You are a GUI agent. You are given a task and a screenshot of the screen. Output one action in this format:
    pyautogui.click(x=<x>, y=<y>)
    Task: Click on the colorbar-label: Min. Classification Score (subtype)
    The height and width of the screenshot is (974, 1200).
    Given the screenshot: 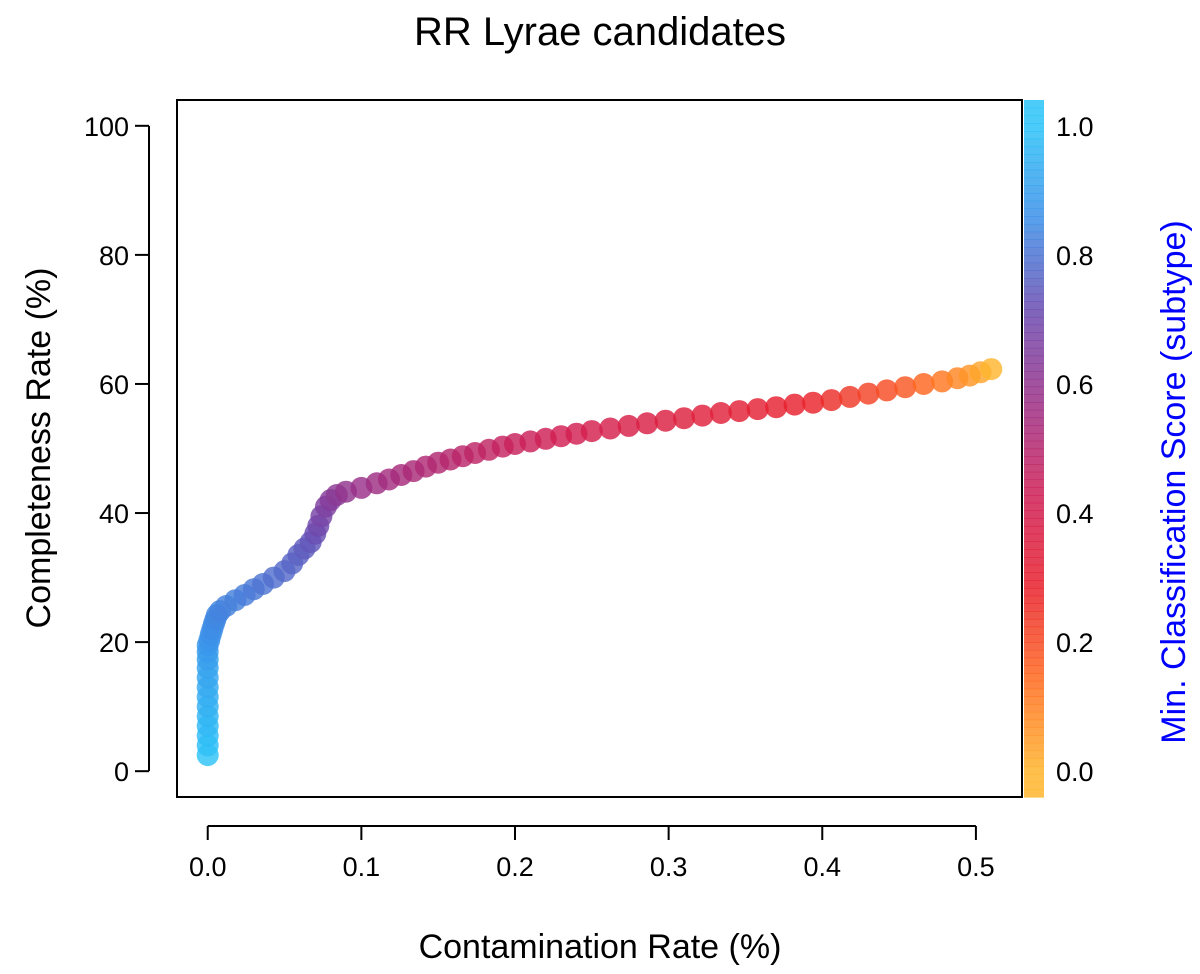 What is the action you would take?
    pyautogui.click(x=1174, y=481)
    